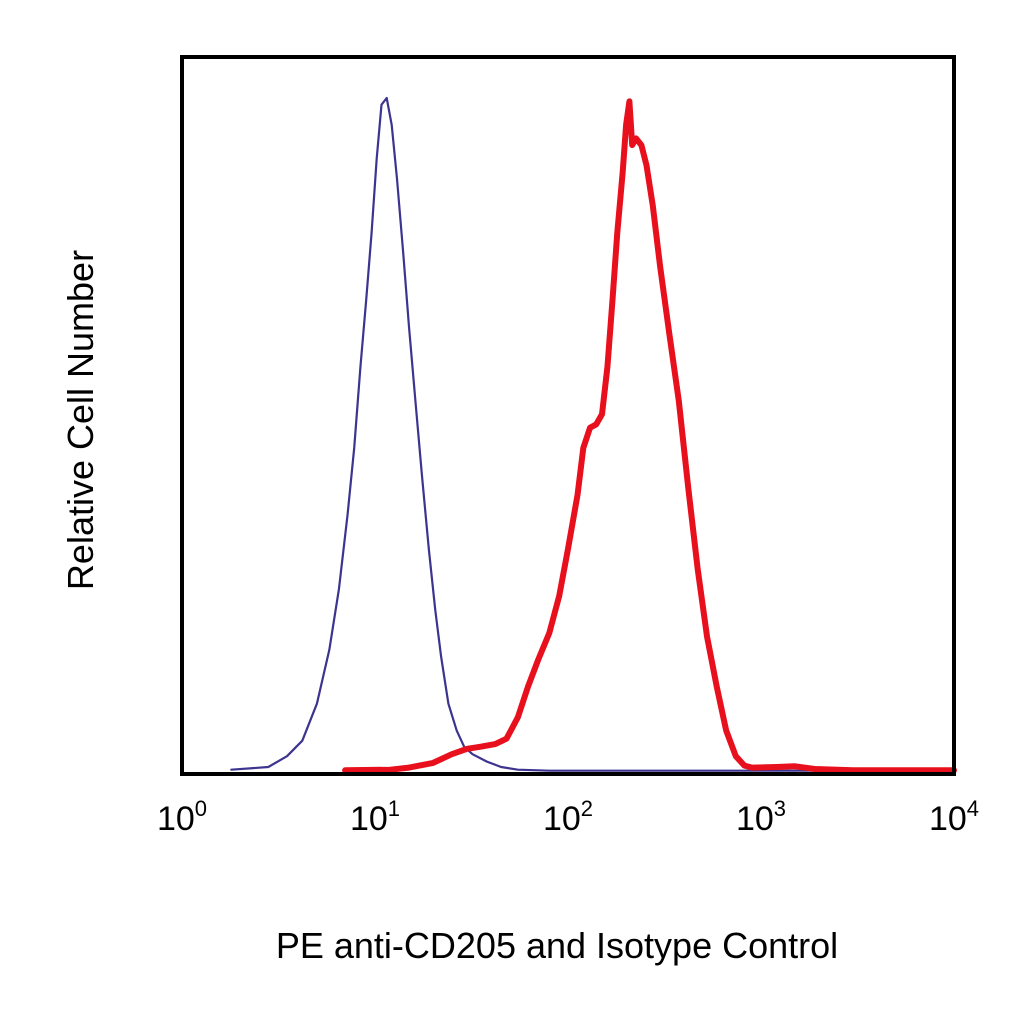 Image resolution: width=1024 pixels, height=1024 pixels. I want to click on x-tick-label-2: 10², so click(568, 817).